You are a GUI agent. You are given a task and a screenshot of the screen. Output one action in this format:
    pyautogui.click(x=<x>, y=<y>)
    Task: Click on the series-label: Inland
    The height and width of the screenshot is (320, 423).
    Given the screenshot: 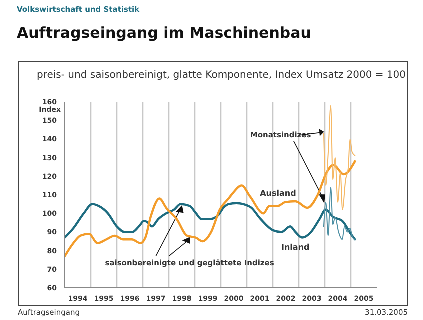 What is the action you would take?
    pyautogui.click(x=296, y=247)
    